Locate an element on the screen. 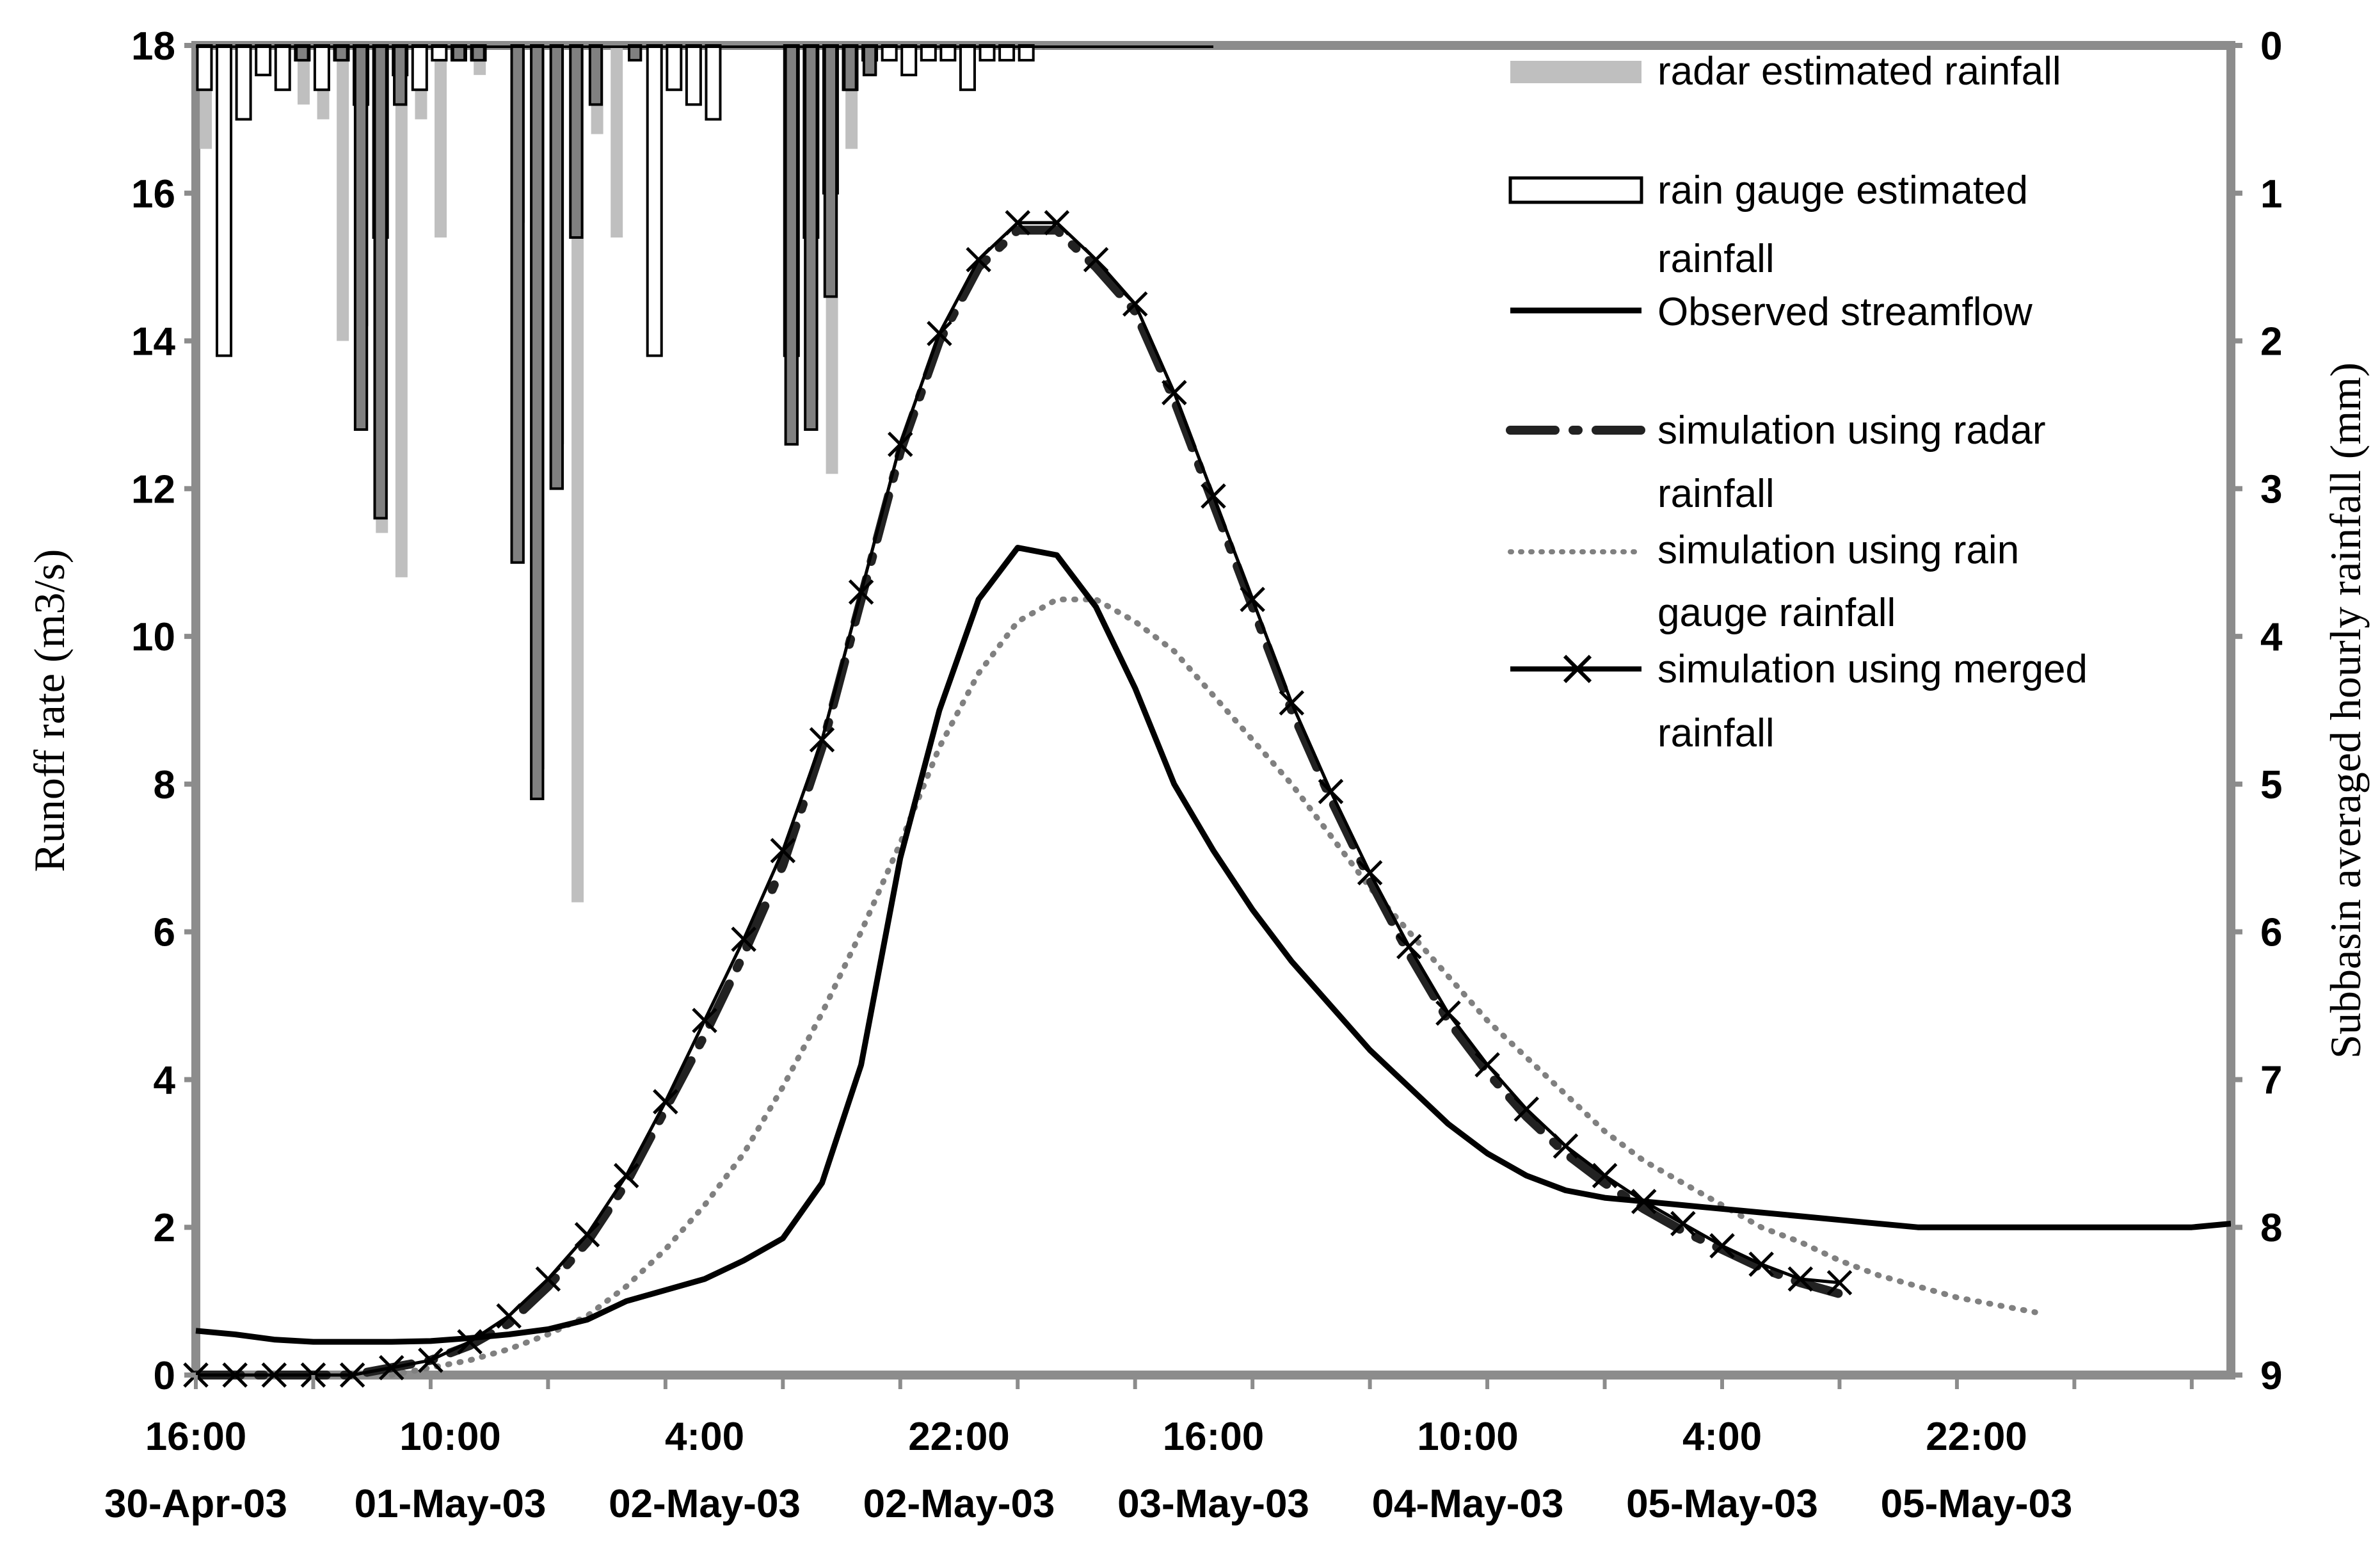 The height and width of the screenshot is (1553, 2380). x-tick-date: 04-May-03 is located at coordinates (1468, 1504).